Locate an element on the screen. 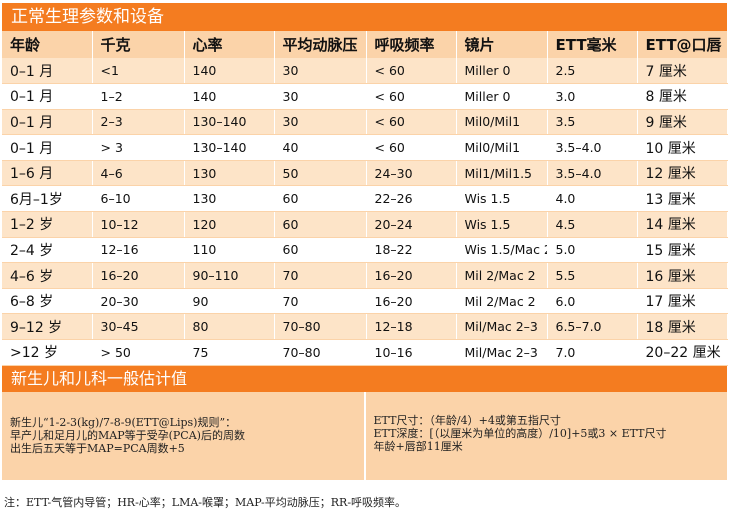  cell-resp-rate: 20–24 is located at coordinates (411, 224).